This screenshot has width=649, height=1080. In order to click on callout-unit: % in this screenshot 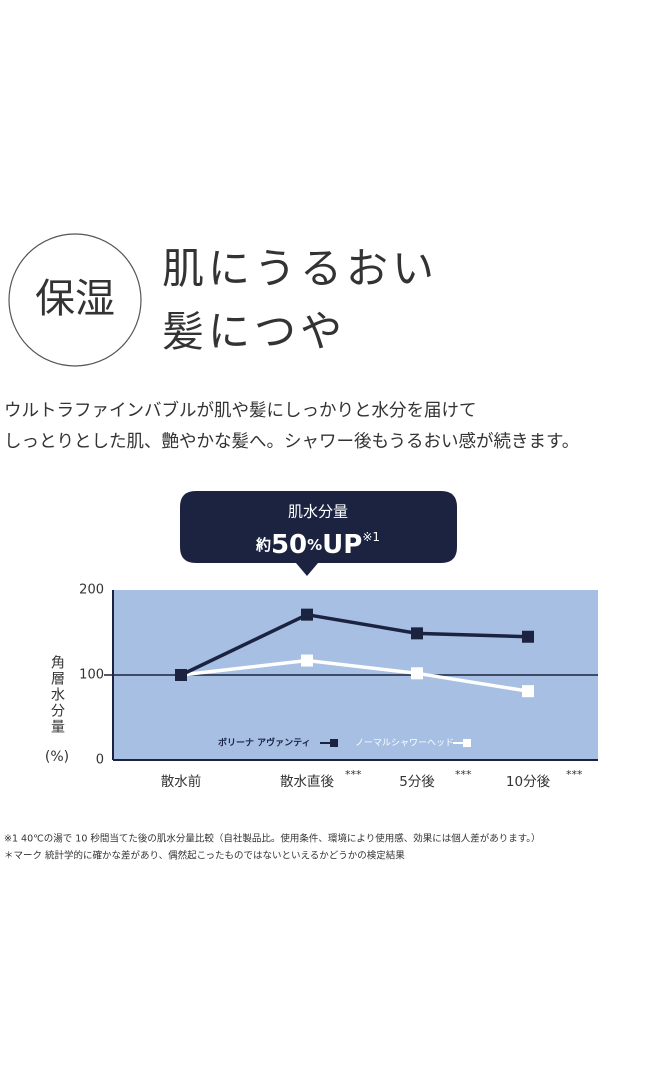, I will do `click(314, 545)`.